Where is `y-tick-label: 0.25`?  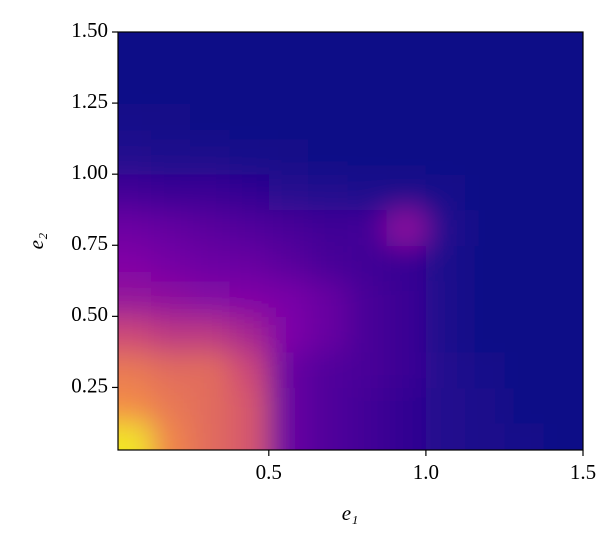 y-tick-label: 0.25 is located at coordinates (89, 385).